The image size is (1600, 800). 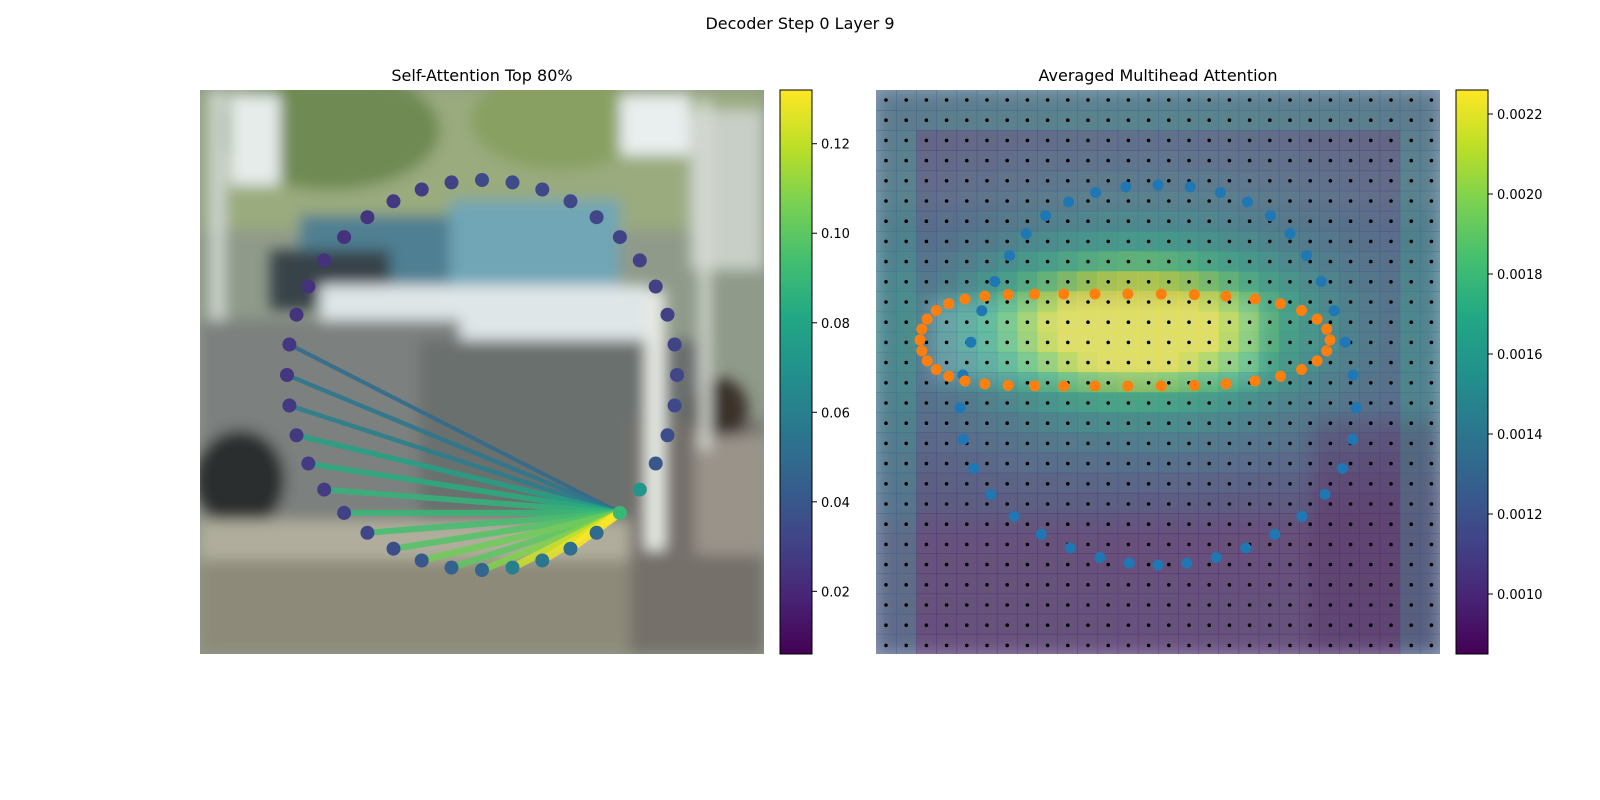 I want to click on colorbar-tick-label: 0.04, so click(x=835, y=503).